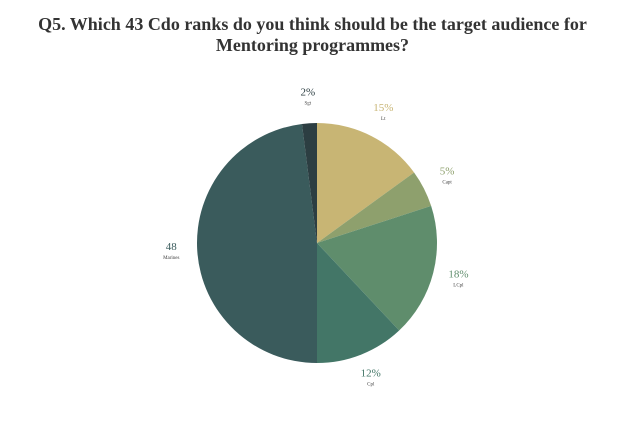 The width and height of the screenshot is (625, 426). What do you see at coordinates (309, 183) in the screenshot?
I see `pie-slice-sgt` at bounding box center [309, 183].